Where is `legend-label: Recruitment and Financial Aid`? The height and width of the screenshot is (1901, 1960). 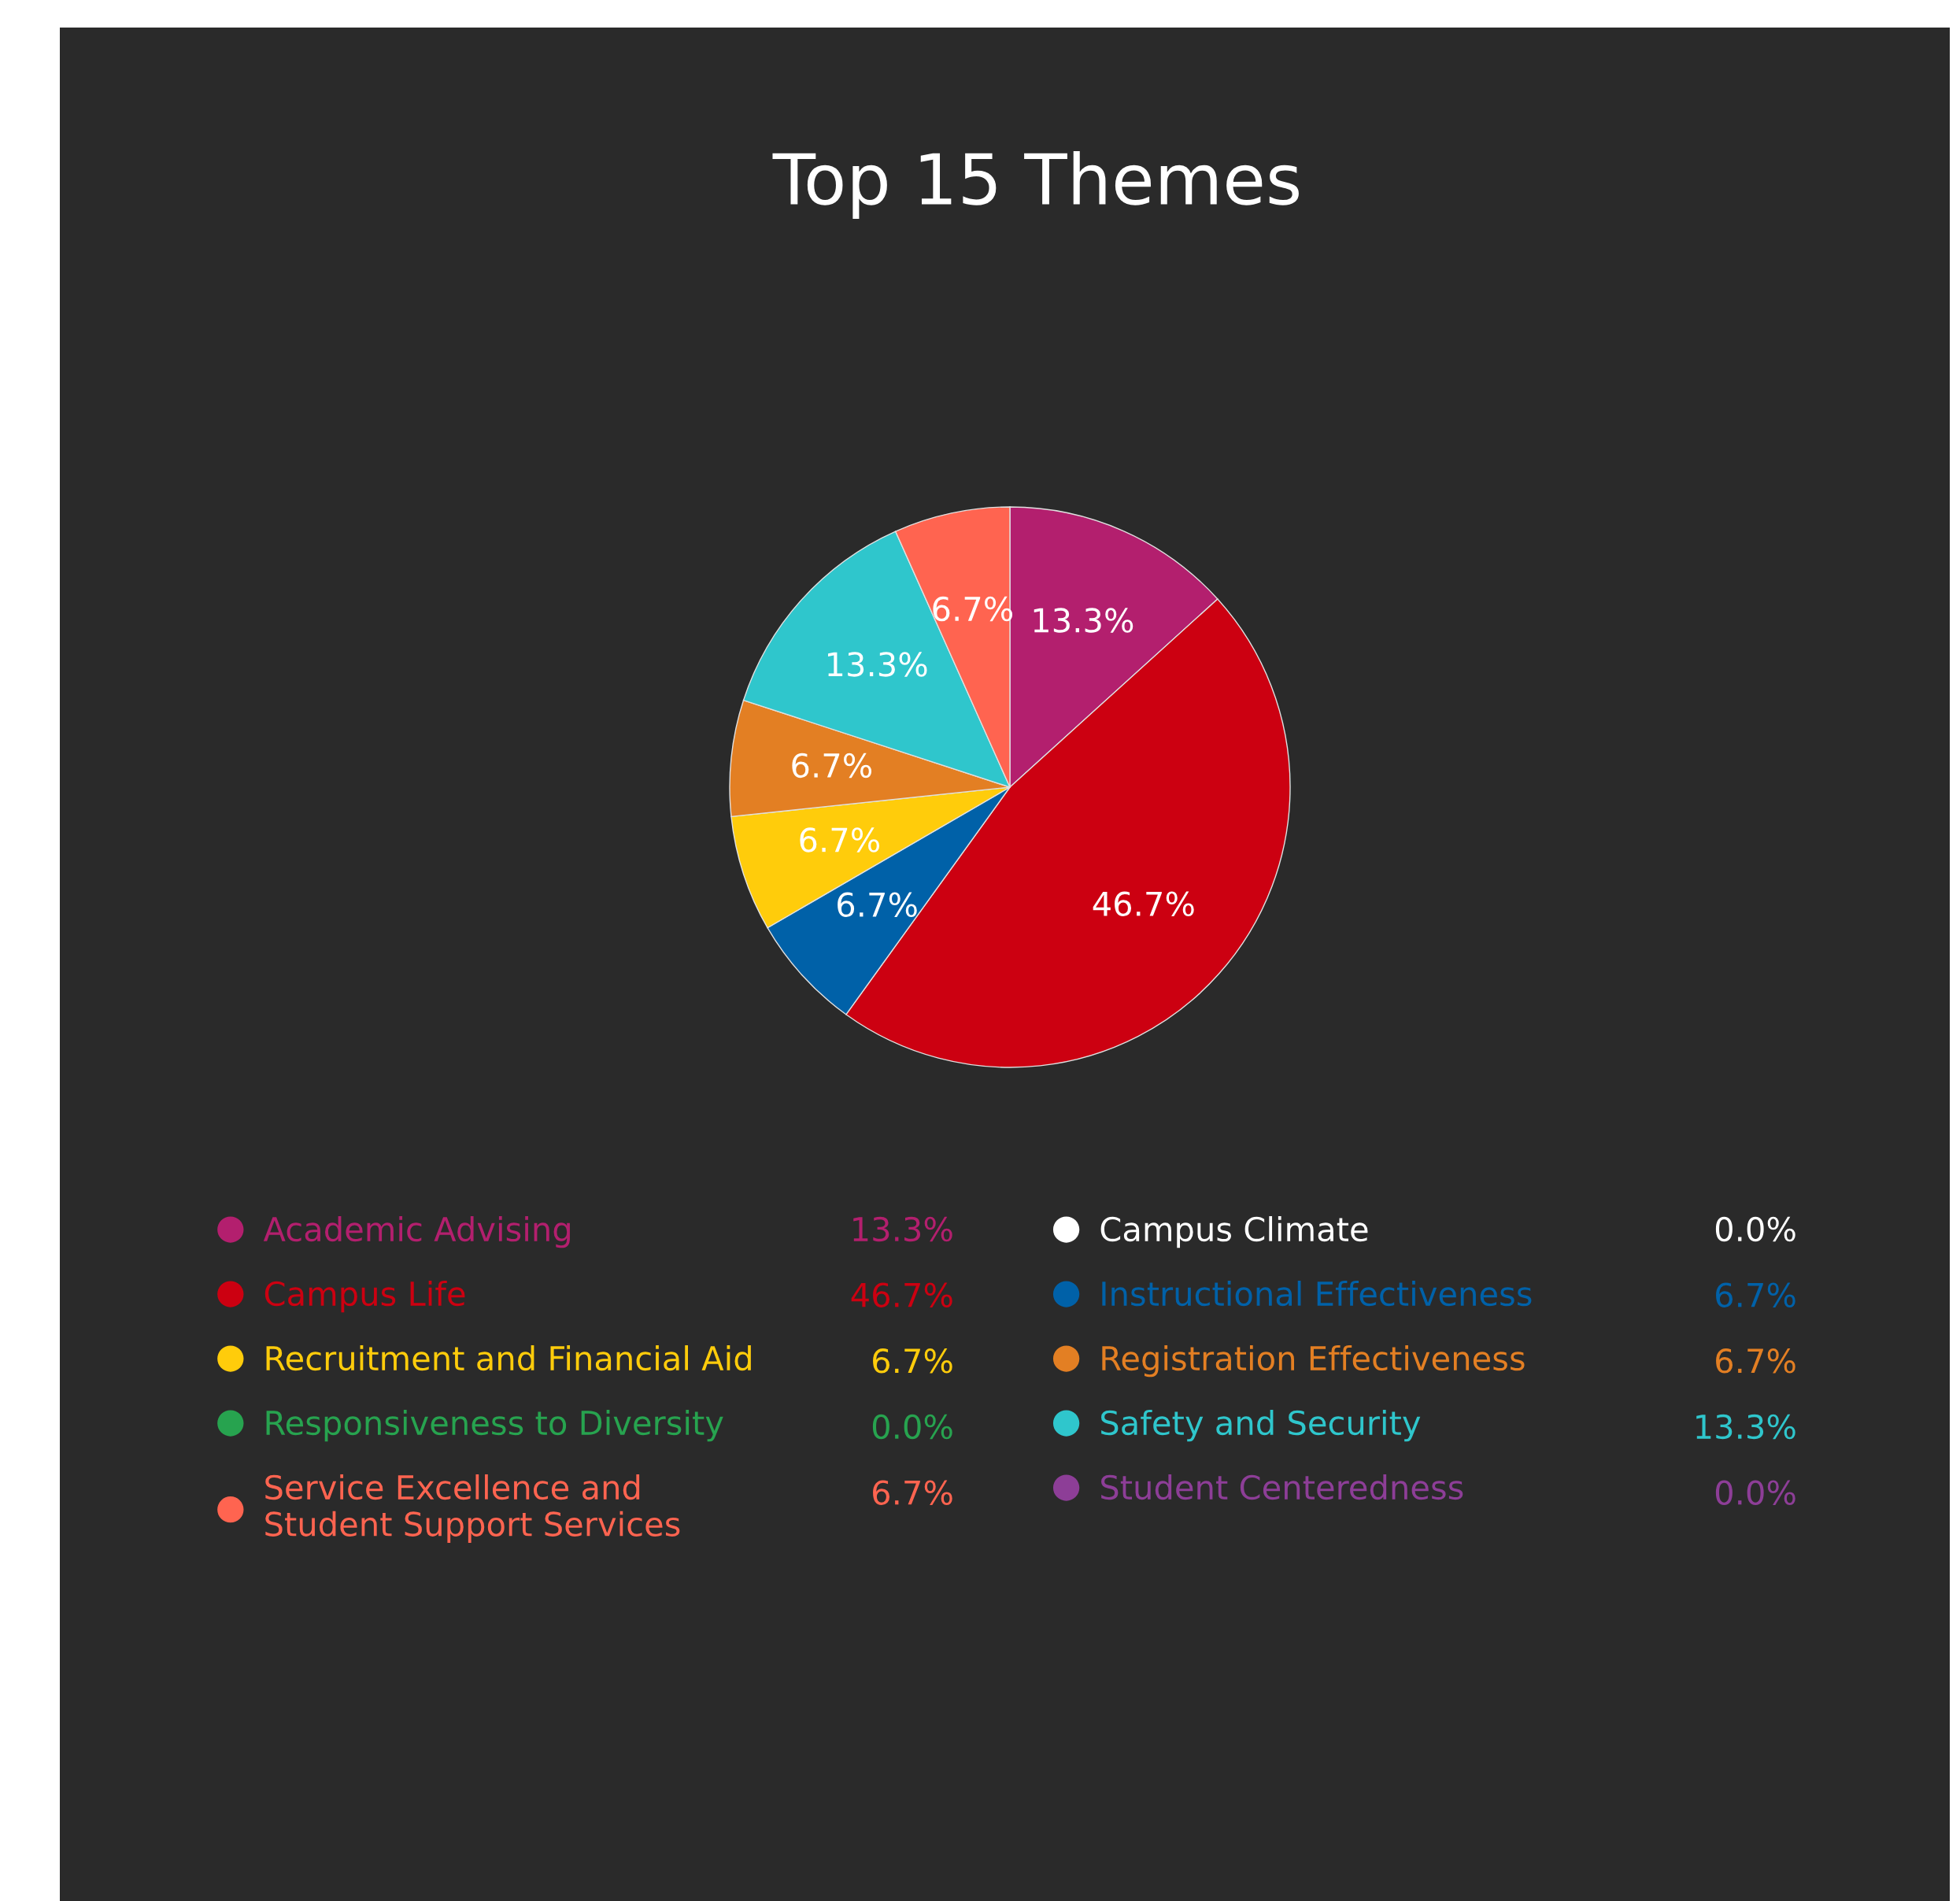
legend-label: Recruitment and Financial Aid is located at coordinates (509, 1358).